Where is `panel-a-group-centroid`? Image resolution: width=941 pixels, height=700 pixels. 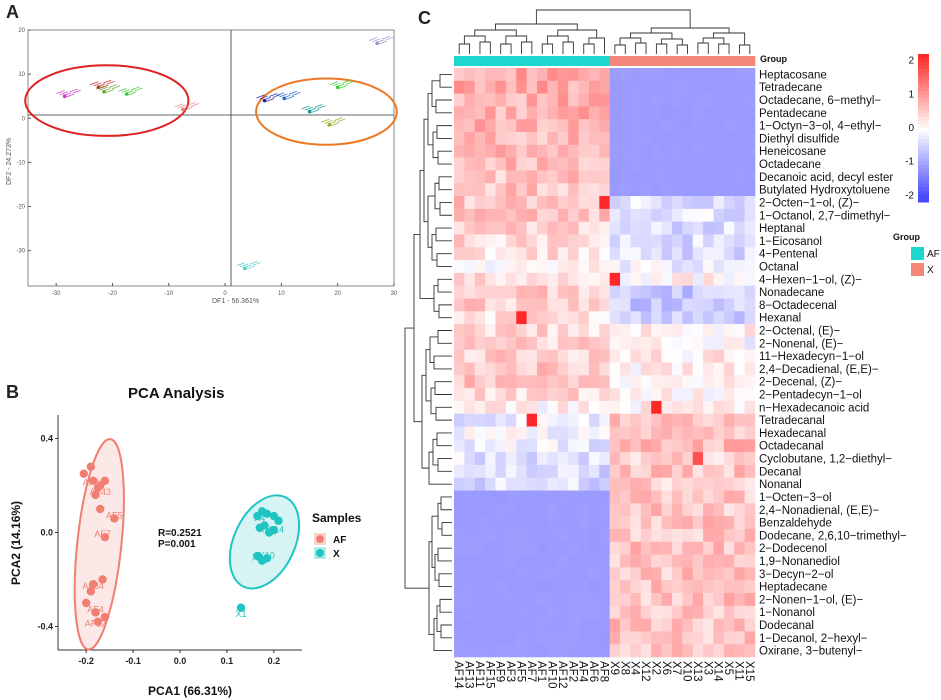
panel-a-group-centroid is located at coordinates (64, 96).